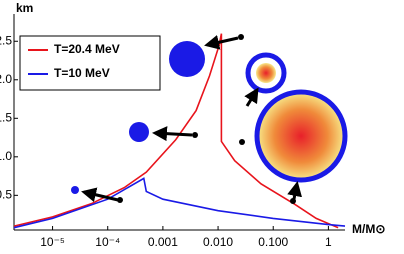  I want to click on x-tick-label: 0.010, so click(218, 242).